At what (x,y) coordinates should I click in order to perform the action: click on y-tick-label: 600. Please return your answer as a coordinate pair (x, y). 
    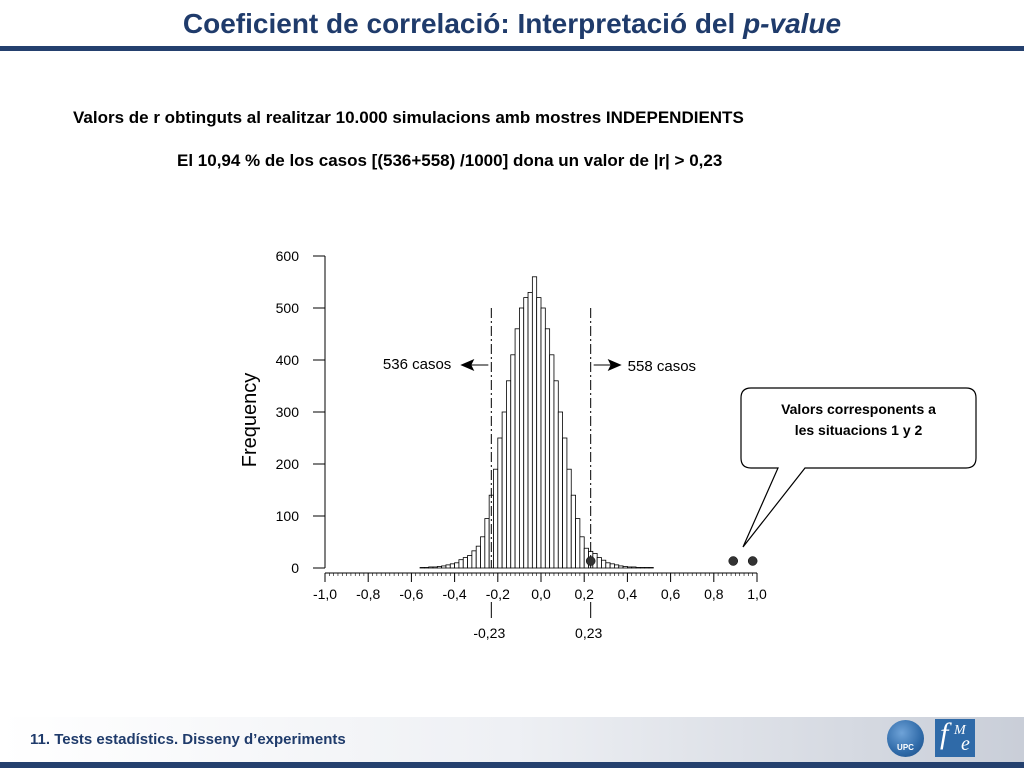
    Looking at the image, I should click on (288, 256).